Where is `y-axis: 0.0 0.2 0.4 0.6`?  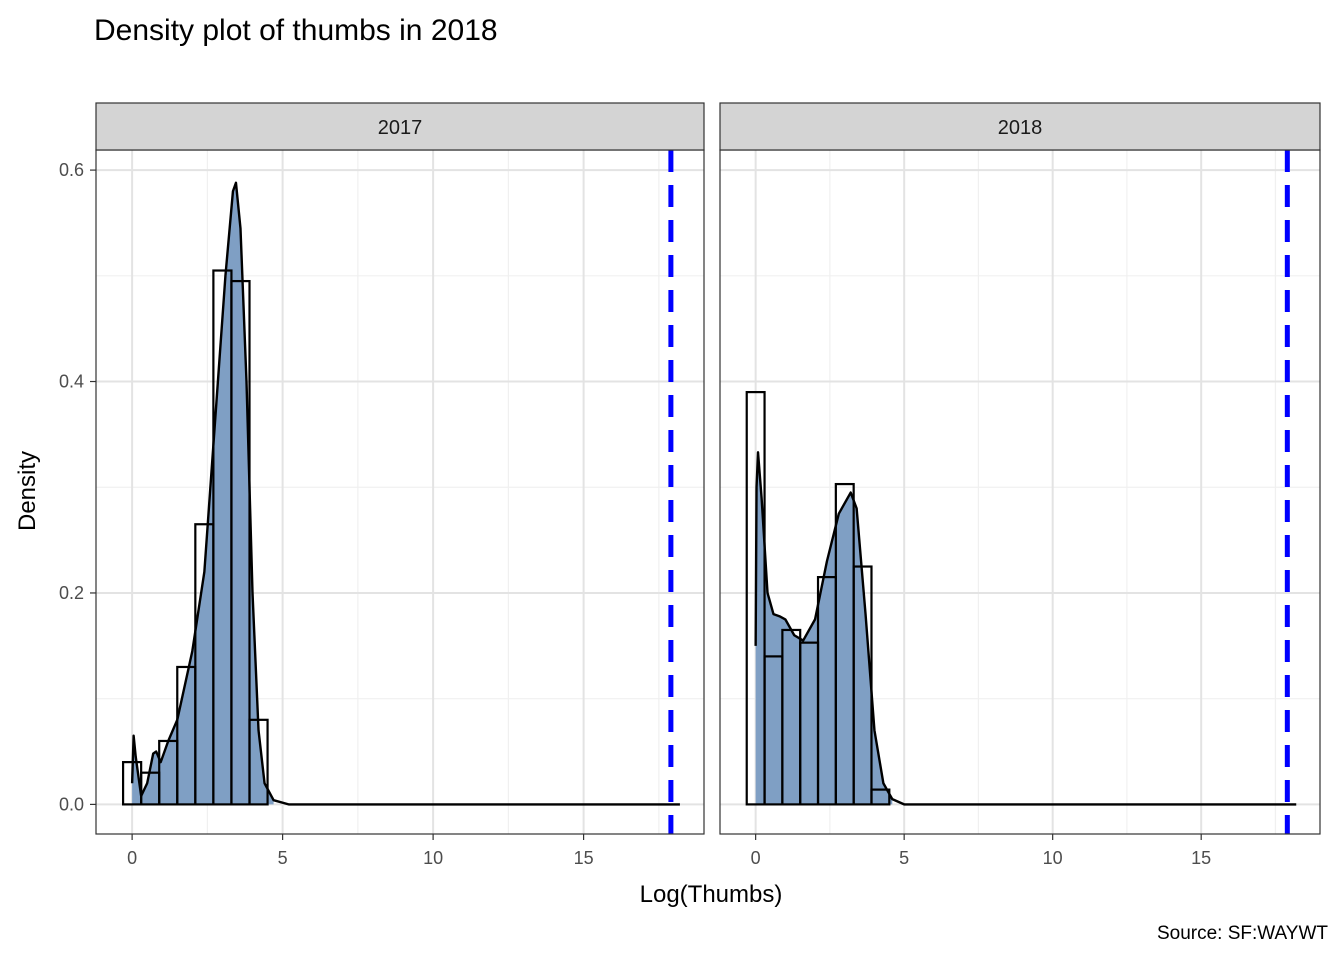
y-axis: 0.0 0.2 0.4 0.6 is located at coordinates (77, 487).